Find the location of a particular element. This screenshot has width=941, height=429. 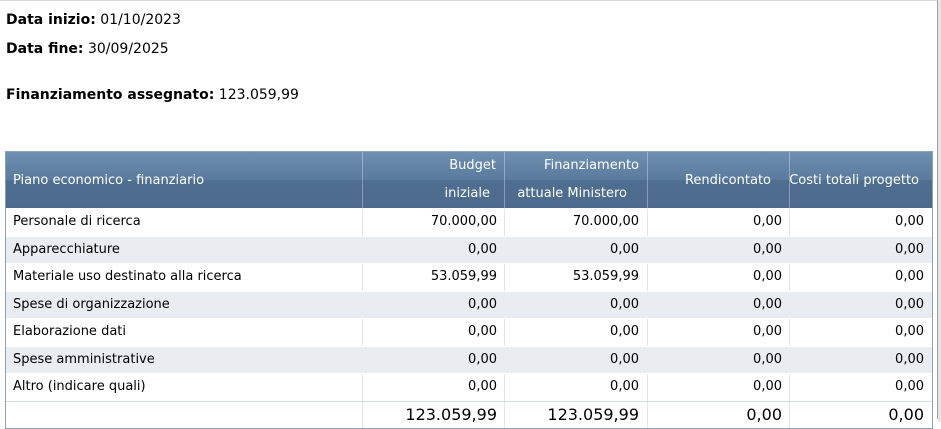

start-date-value: 01/10/2023 is located at coordinates (140, 20).